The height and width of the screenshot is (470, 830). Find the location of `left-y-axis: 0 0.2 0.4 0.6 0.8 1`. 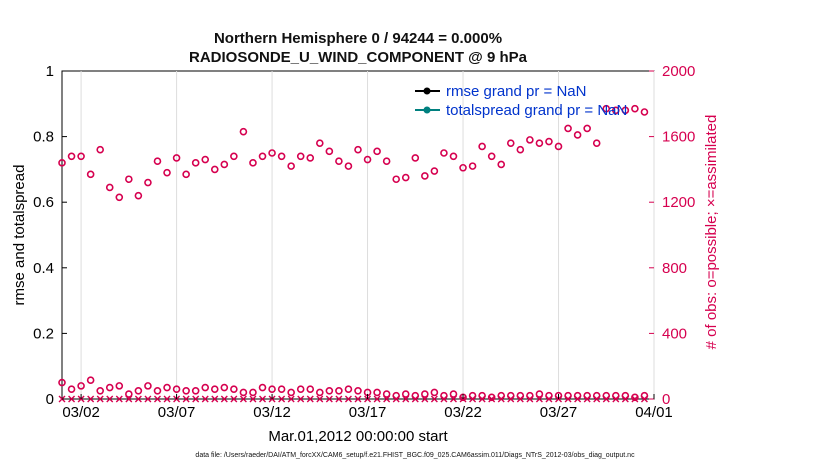

left-y-axis: 0 0.2 0.4 0.6 0.8 1 is located at coordinates (50, 235).